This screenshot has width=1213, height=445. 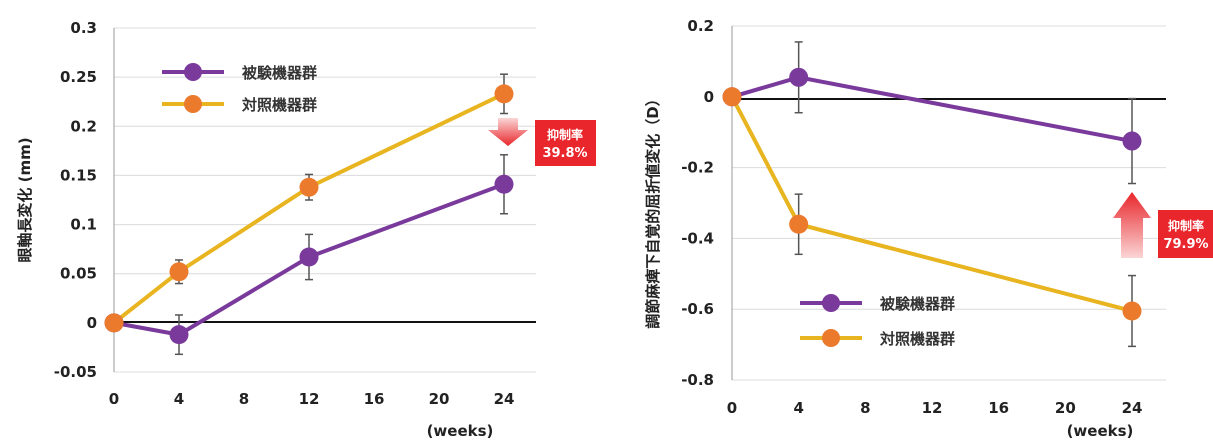 What do you see at coordinates (917, 304) in the screenshot?
I see `right-legend-label-test: 被験機器群` at bounding box center [917, 304].